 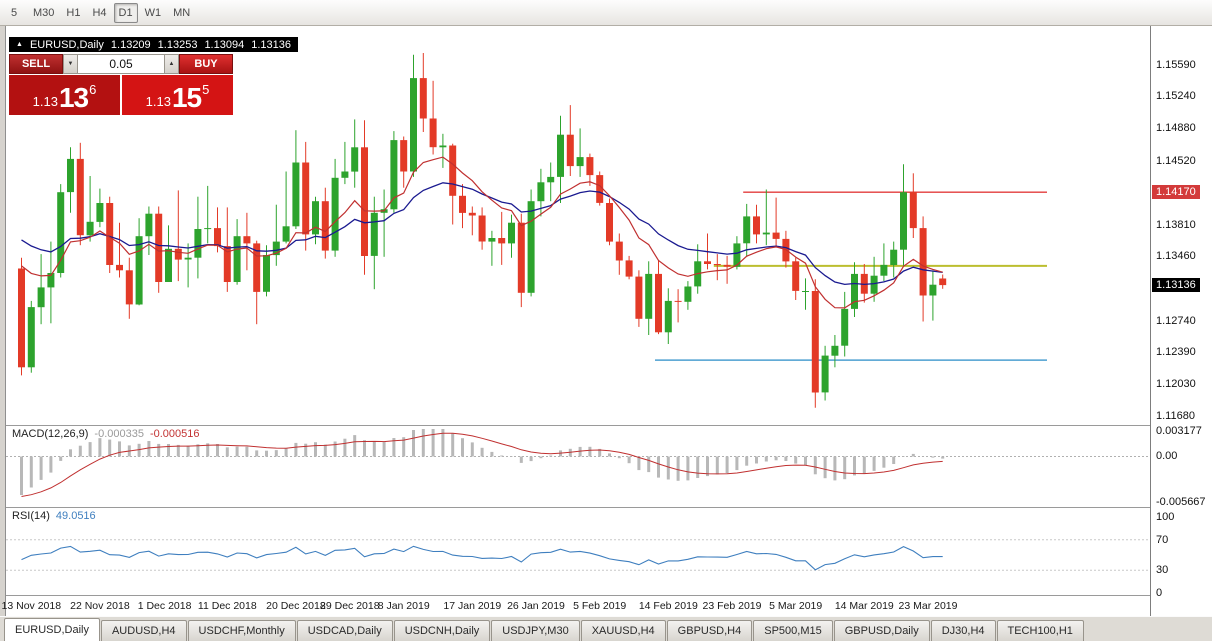 What do you see at coordinates (174, 434) in the screenshot?
I see `macd-signal-value: -0.000516` at bounding box center [174, 434].